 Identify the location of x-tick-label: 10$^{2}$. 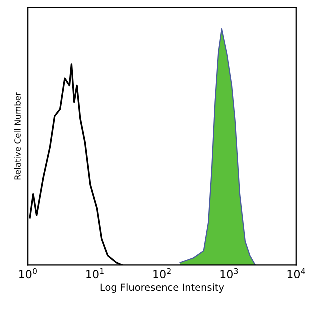
(162, 273).